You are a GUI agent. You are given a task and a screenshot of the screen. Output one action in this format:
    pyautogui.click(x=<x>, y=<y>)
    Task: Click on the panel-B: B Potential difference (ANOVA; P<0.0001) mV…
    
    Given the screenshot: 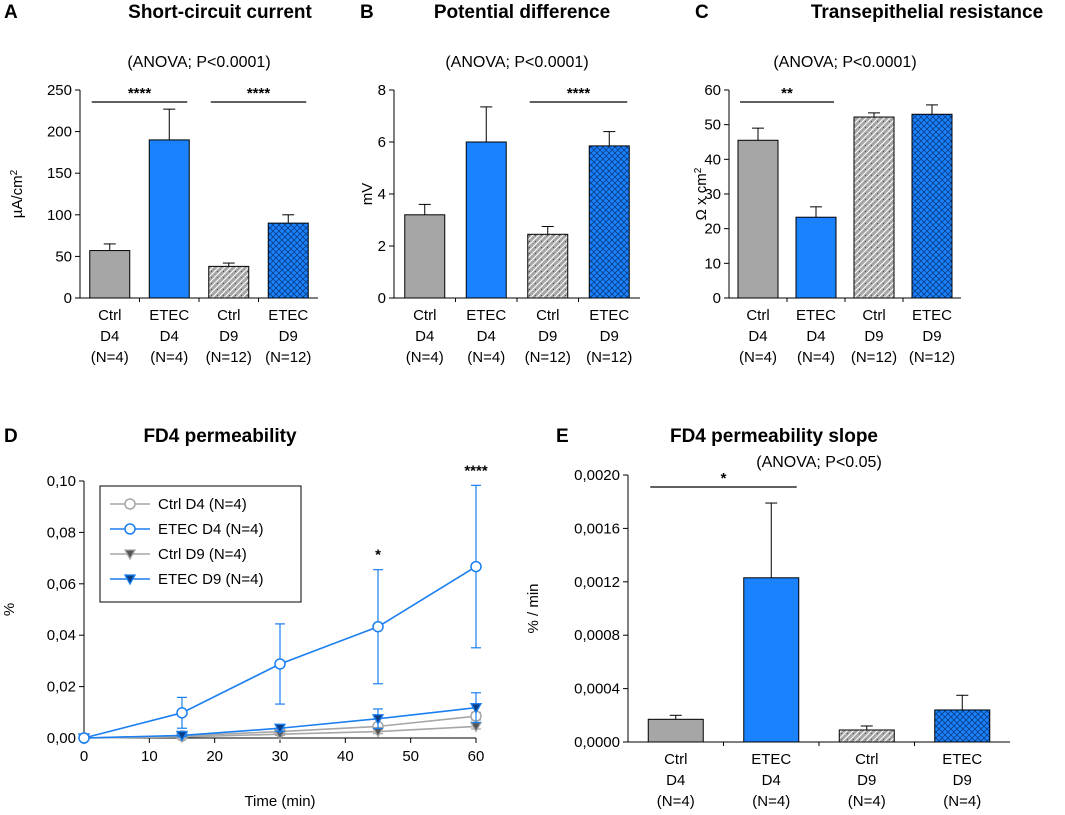 What is the action you would take?
    pyautogui.click(x=499, y=184)
    